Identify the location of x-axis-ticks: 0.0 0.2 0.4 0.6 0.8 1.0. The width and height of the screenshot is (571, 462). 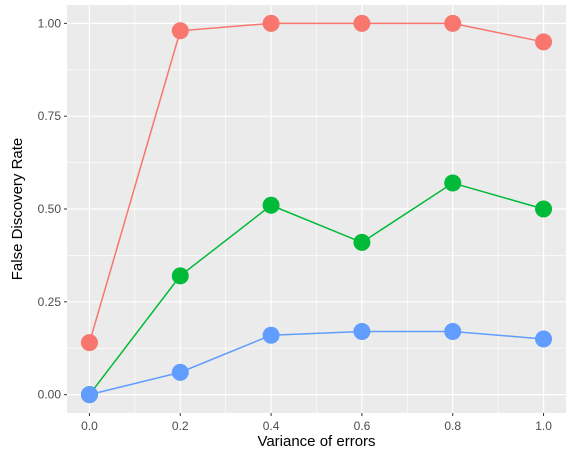
(316, 423).